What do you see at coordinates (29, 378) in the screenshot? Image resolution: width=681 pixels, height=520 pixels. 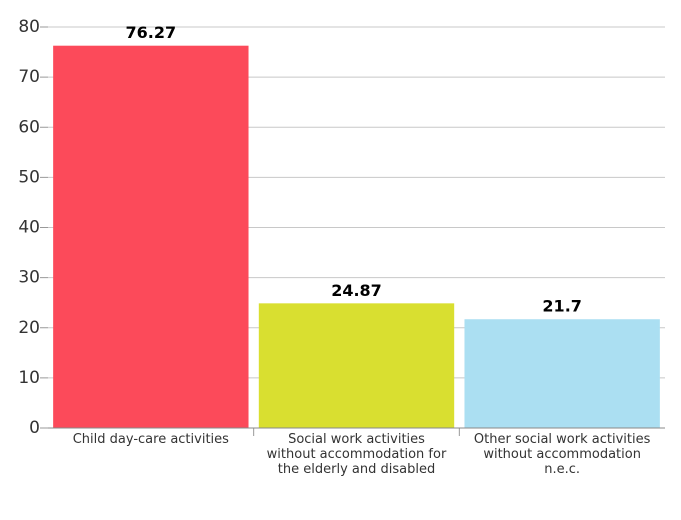 I see `y-tick-label: 10` at bounding box center [29, 378].